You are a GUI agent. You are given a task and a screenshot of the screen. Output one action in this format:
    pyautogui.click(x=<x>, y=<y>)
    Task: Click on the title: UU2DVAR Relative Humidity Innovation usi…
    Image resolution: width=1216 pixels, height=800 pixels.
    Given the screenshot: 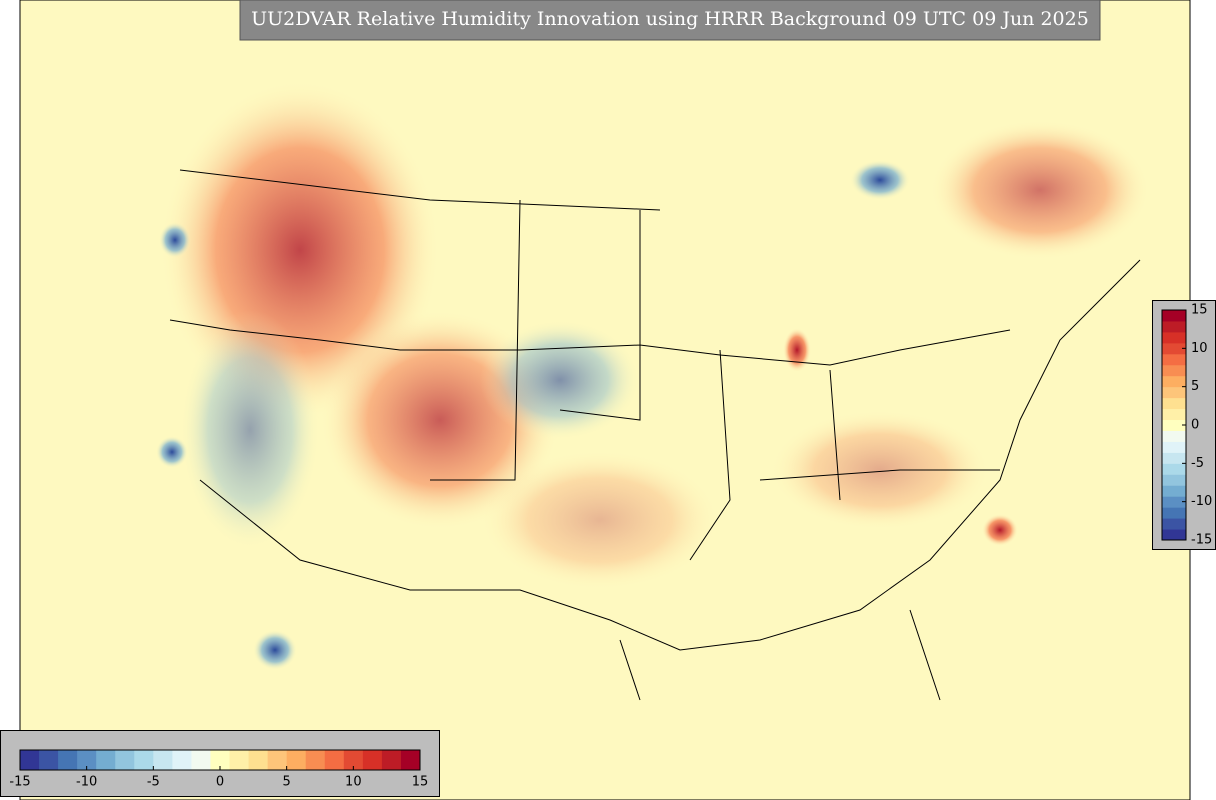 What is the action you would take?
    pyautogui.click(x=670, y=19)
    